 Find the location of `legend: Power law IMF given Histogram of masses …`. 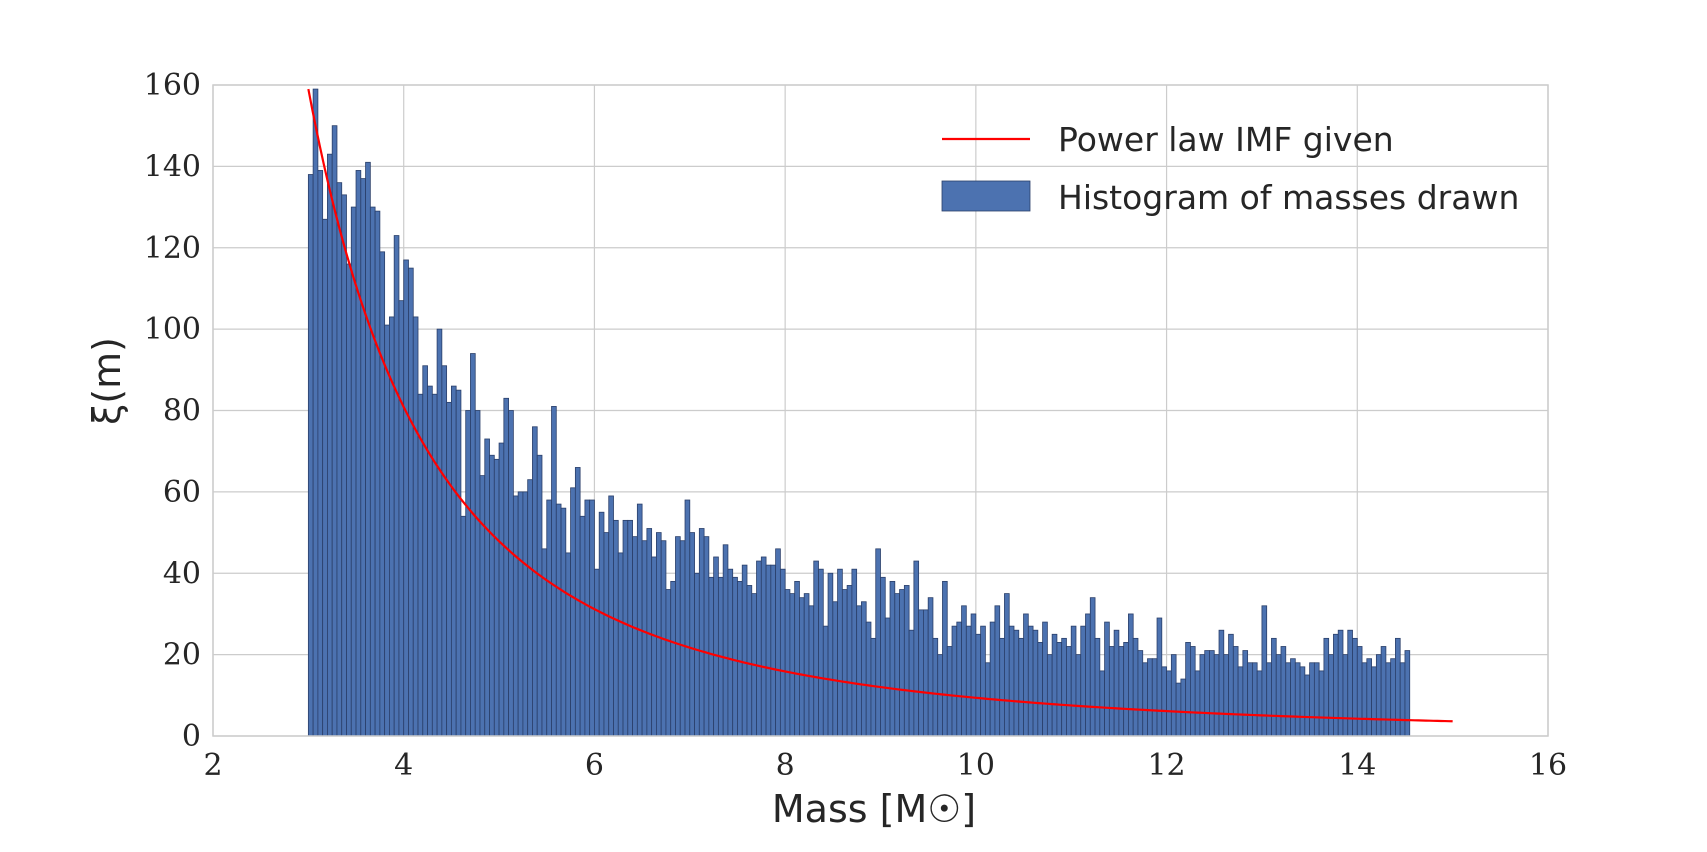

legend: Power law IMF given Histogram of masses … is located at coordinates (1230, 168).